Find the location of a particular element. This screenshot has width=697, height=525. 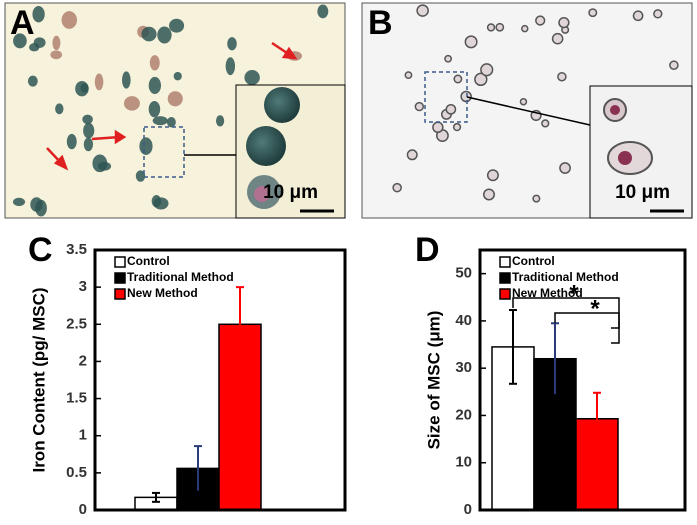

y-tick-label: 10 is located at coordinates (463, 462).